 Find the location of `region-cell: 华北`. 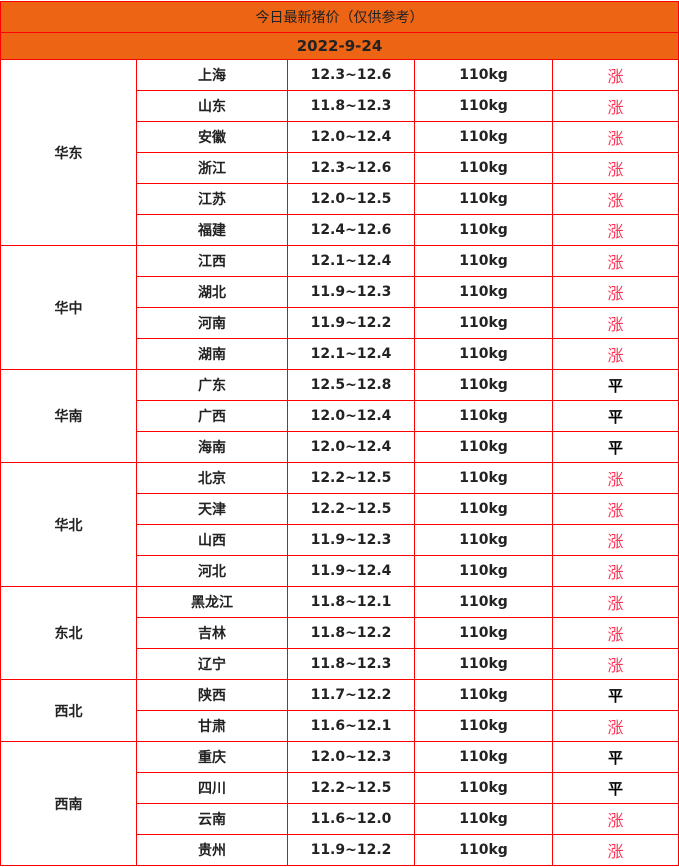

region-cell: 华北 is located at coordinates (68, 524).